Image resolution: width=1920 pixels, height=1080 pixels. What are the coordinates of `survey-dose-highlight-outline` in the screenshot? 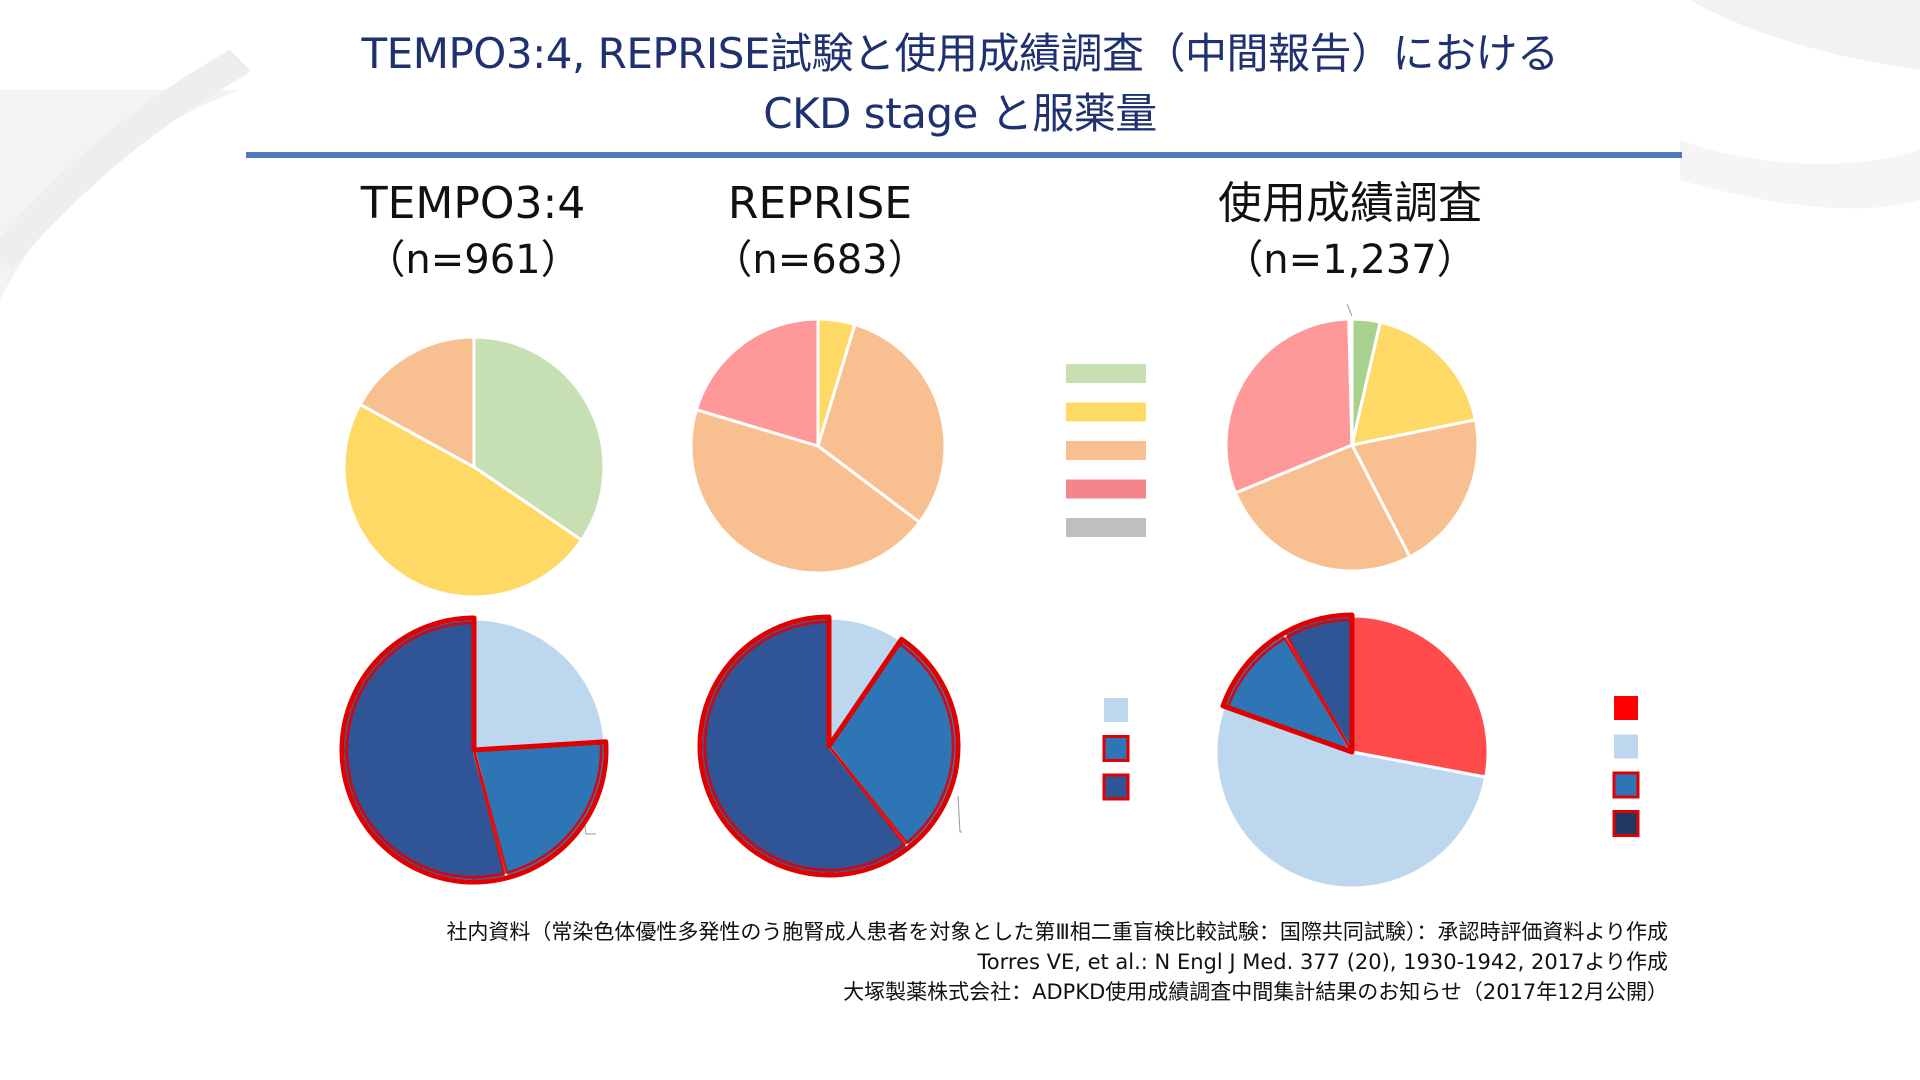 It's located at (1287, 683).